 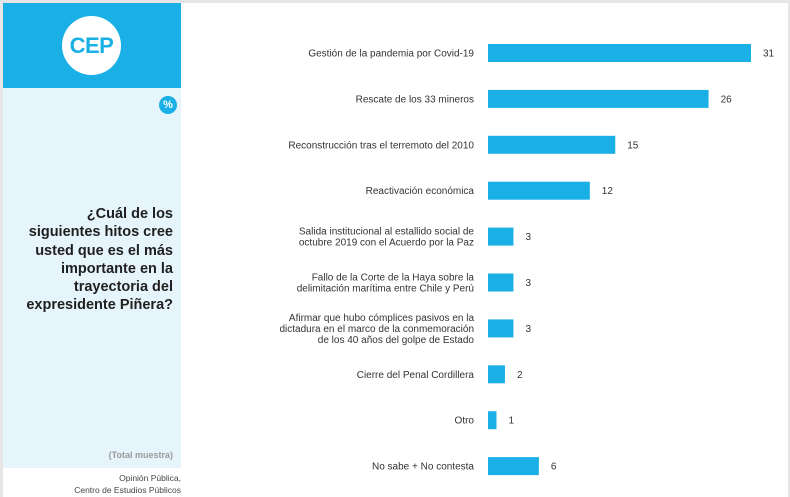 What do you see at coordinates (423, 467) in the screenshot?
I see `category-label: No sabe + No contesta` at bounding box center [423, 467].